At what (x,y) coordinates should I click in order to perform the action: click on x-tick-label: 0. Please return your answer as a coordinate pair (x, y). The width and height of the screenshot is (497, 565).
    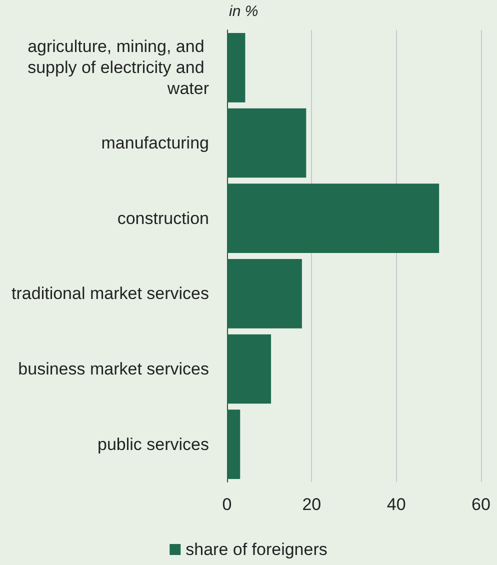
    Looking at the image, I should click on (227, 504).